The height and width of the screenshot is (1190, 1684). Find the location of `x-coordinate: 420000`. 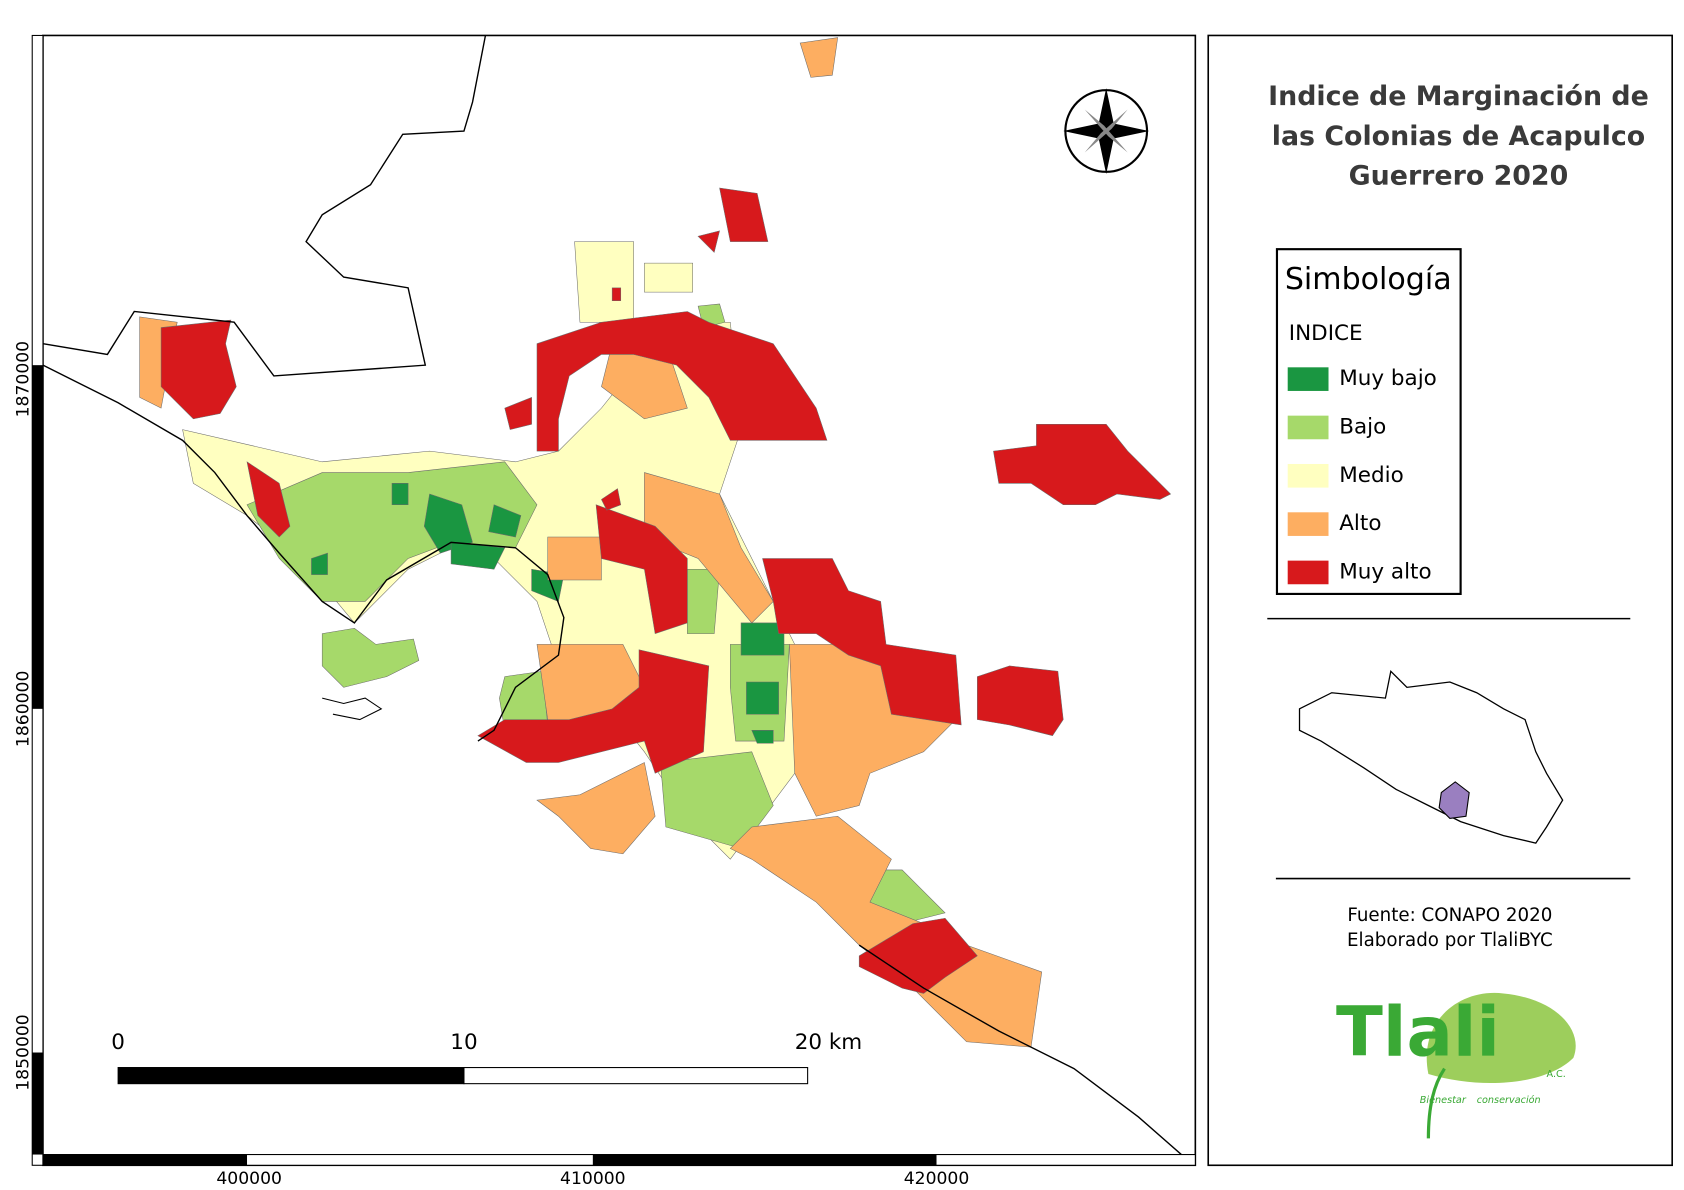

x-coordinate: 420000 is located at coordinates (937, 1179).